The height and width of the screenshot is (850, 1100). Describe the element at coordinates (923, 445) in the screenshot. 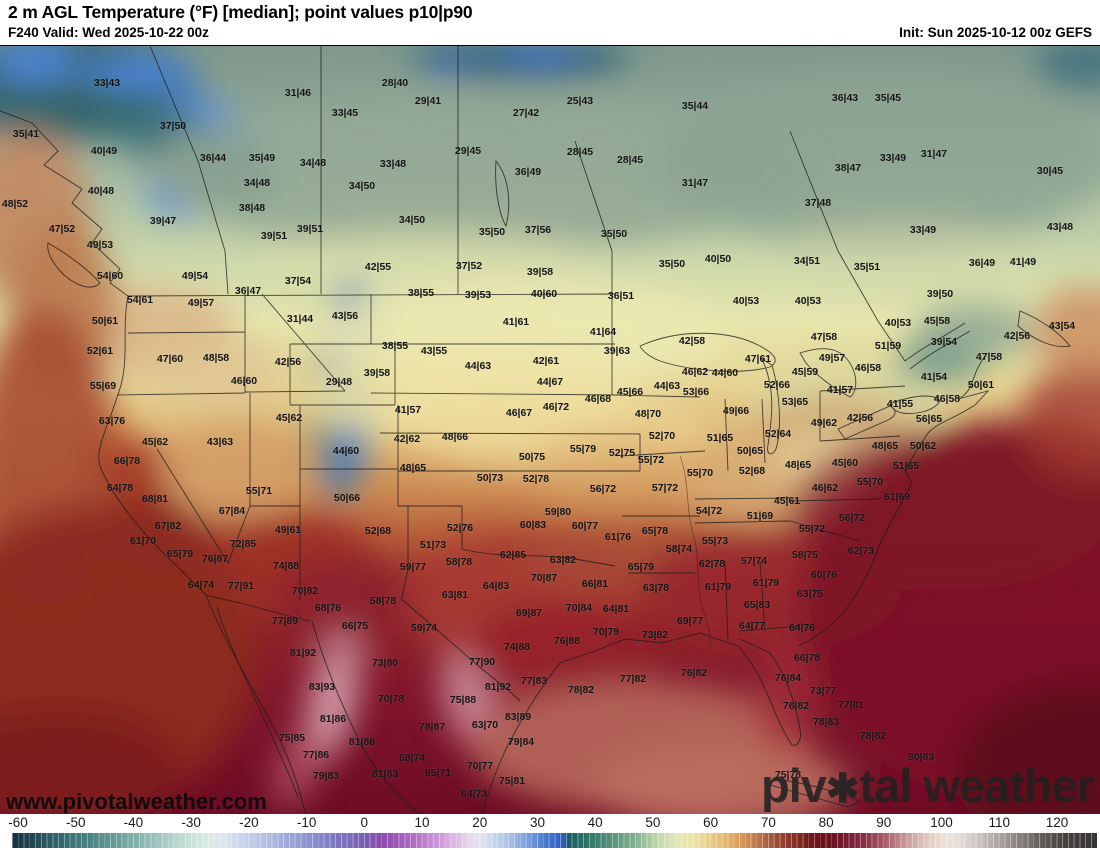

I see `point-value: 50|62` at that location.